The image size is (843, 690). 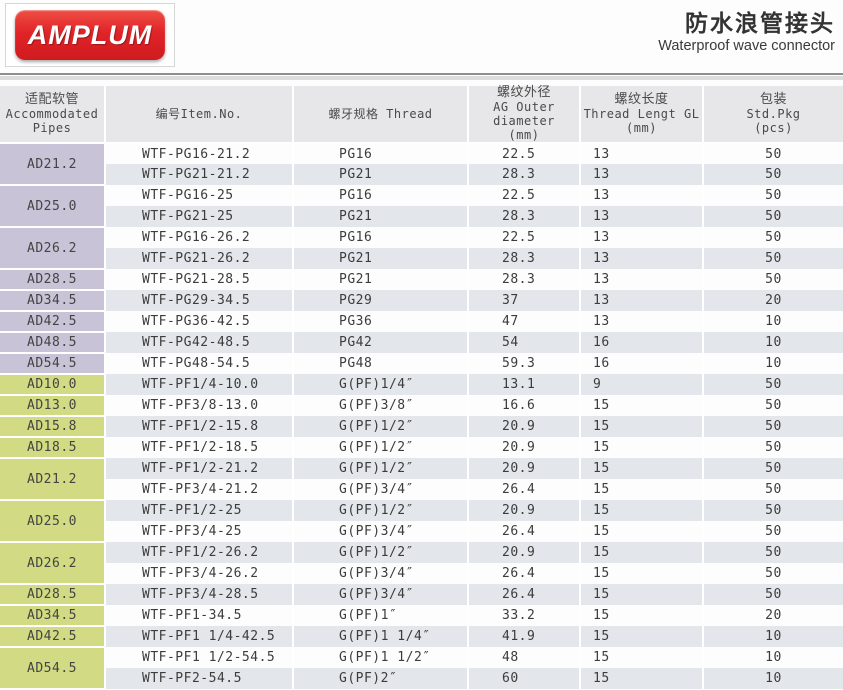 I want to click on item-no-cell: WTF-PG16-25, so click(x=199, y=195).